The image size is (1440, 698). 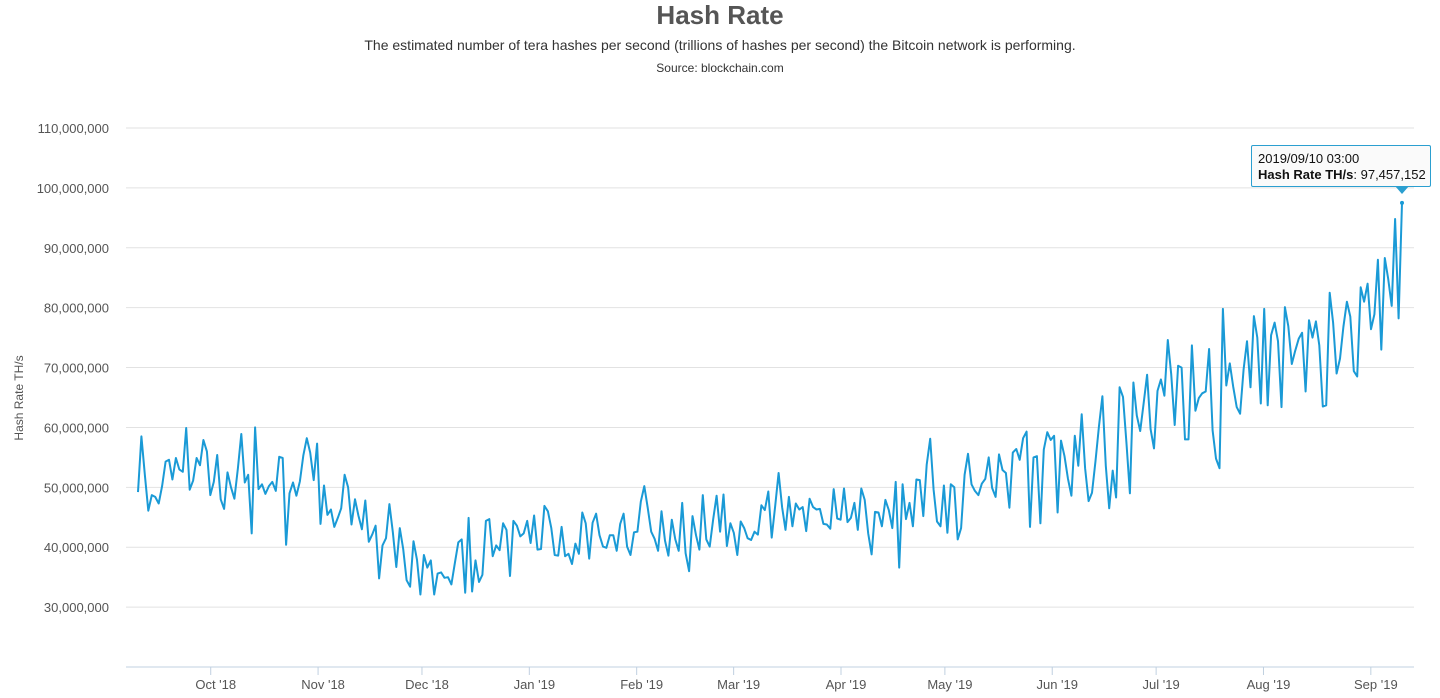 What do you see at coordinates (1402, 190) in the screenshot?
I see `tooltip-arrow` at bounding box center [1402, 190].